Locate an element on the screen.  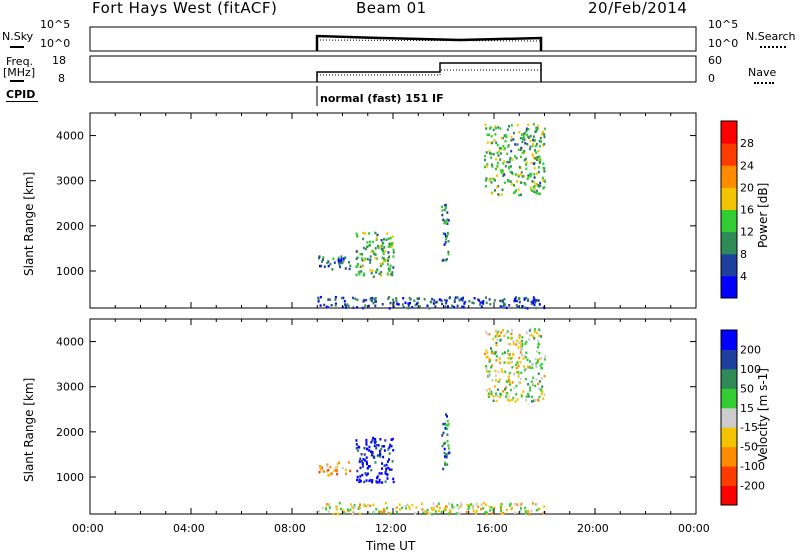
y-tick-label: 3000 is located at coordinates (70, 181).